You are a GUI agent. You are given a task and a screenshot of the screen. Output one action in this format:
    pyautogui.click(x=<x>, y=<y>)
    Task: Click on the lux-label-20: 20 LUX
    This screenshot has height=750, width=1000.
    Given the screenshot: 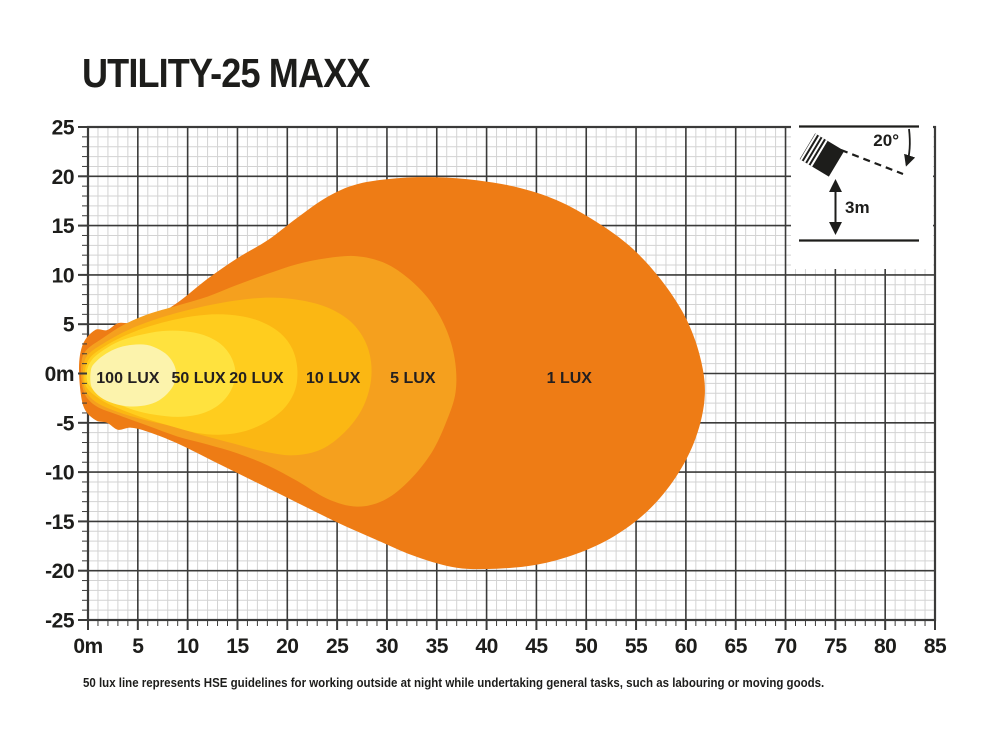 What is the action you would take?
    pyautogui.click(x=256, y=378)
    